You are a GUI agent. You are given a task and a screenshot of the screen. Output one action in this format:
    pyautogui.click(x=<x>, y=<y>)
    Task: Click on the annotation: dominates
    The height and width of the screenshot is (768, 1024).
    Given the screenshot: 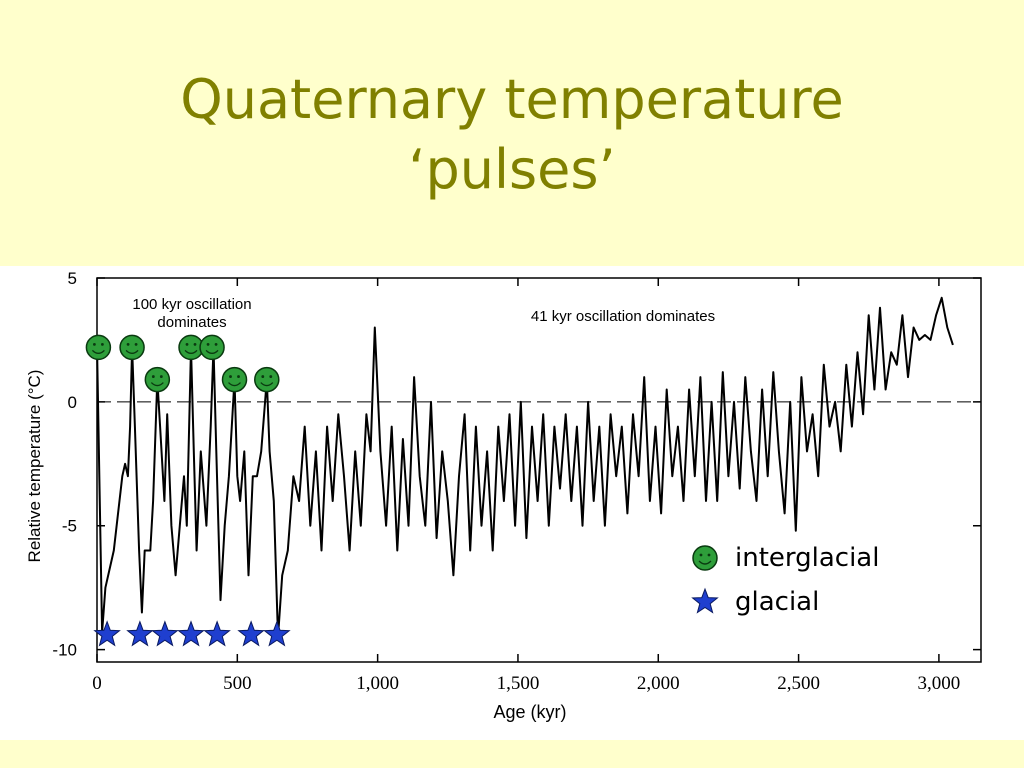 What is the action you would take?
    pyautogui.click(x=191, y=322)
    